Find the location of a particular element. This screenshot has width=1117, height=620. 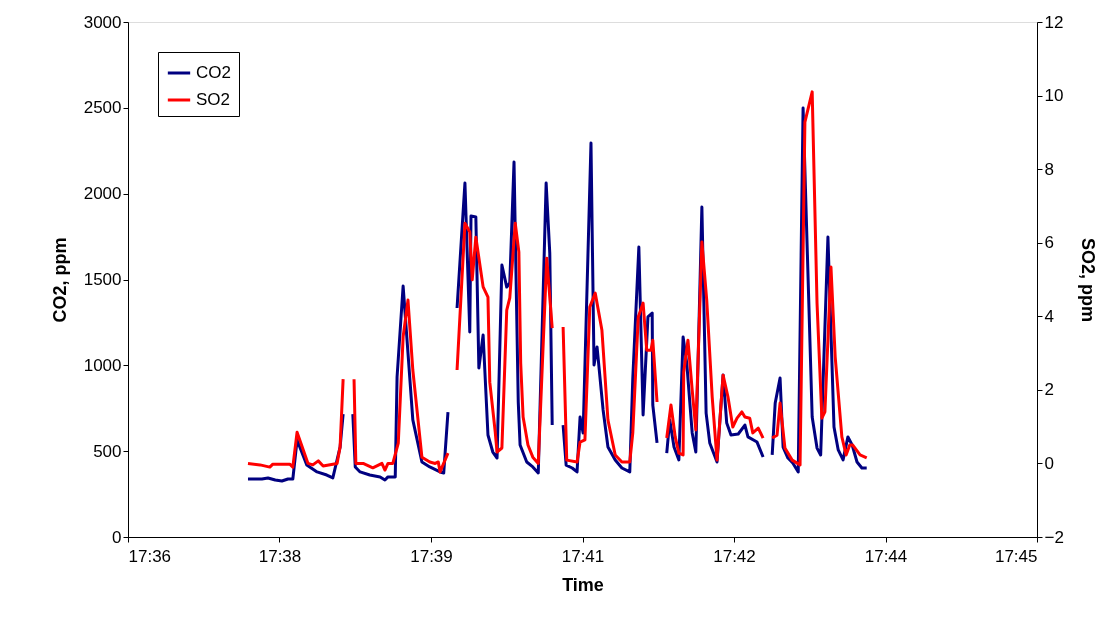

x-tick-label: 17:42 is located at coordinates (734, 556).